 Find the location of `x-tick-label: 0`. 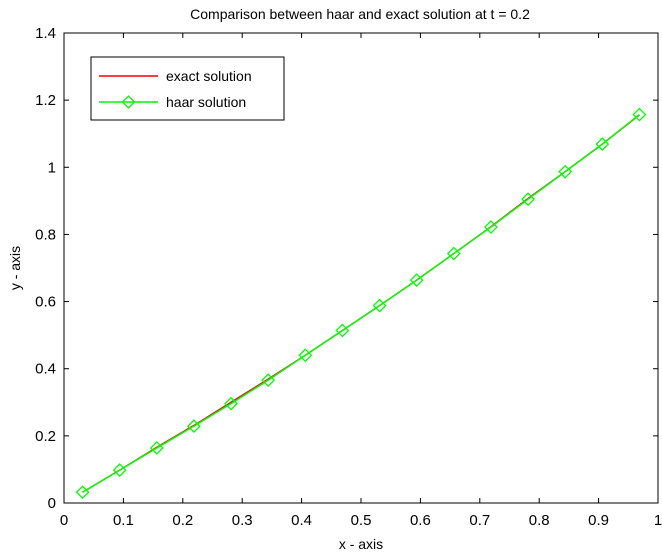

x-tick-label: 0 is located at coordinates (64, 520).